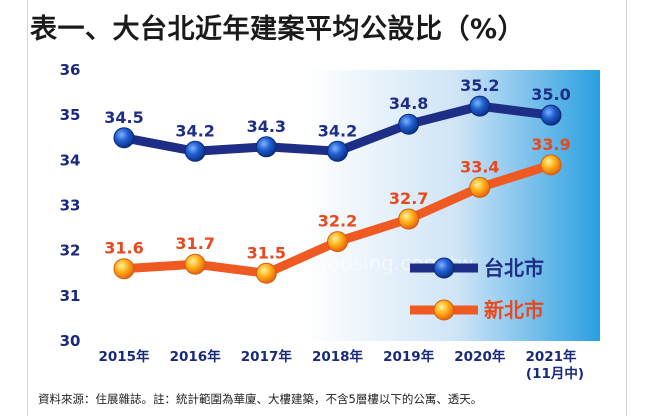 Image resolution: width=655 pixels, height=416 pixels. What do you see at coordinates (196, 356) in the screenshot?
I see `x-tick-label: 2016年` at bounding box center [196, 356].